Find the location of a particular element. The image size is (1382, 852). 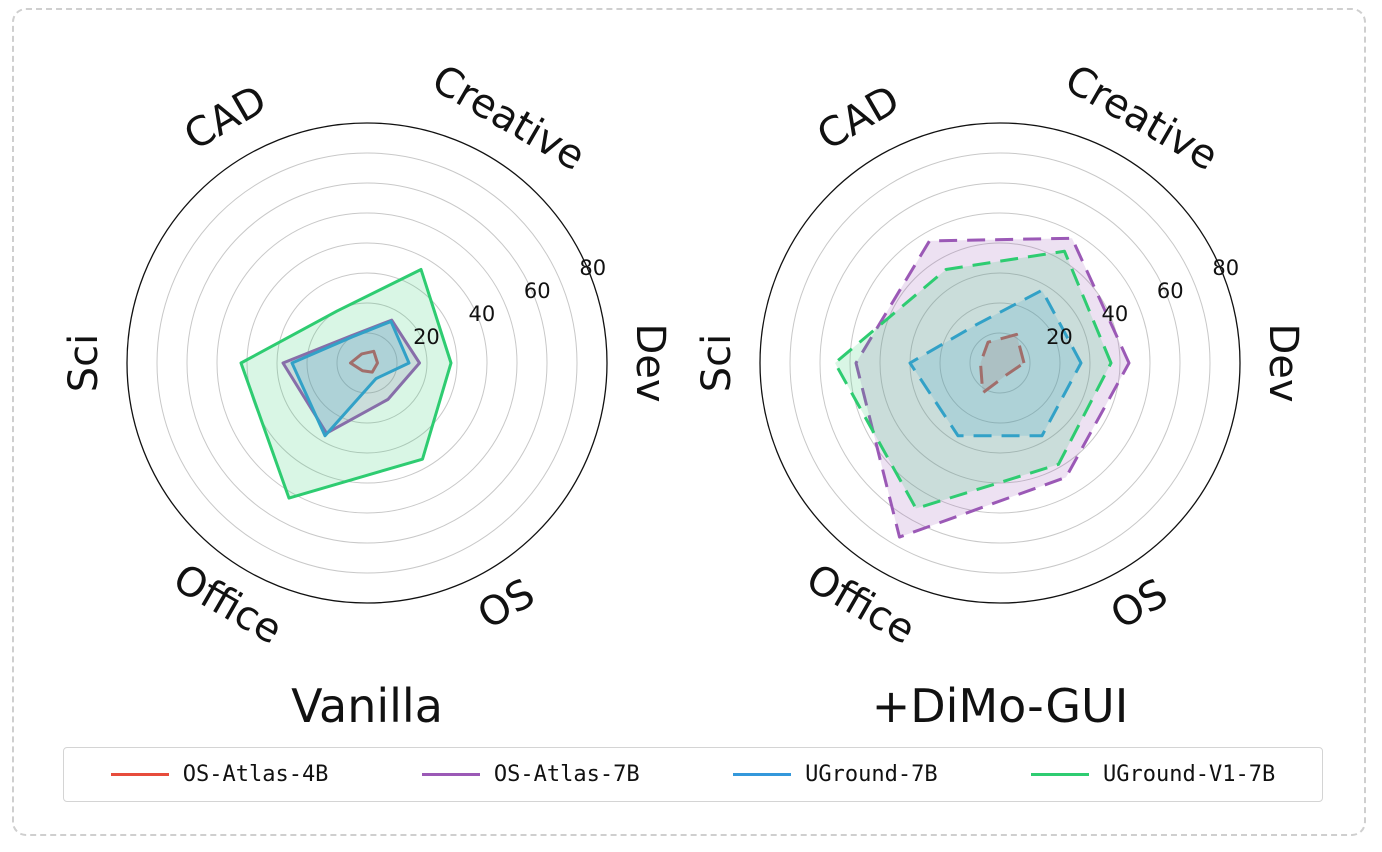

legend-item-os-atlas-4b: OS-Atlas-4B is located at coordinates (219, 774).